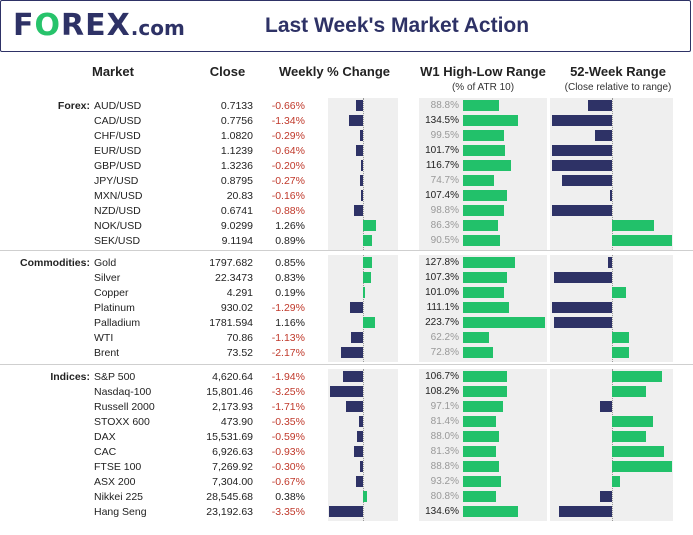  Describe the element at coordinates (444, 352) in the screenshot. I see `w1-range-value: 72.8%` at that location.